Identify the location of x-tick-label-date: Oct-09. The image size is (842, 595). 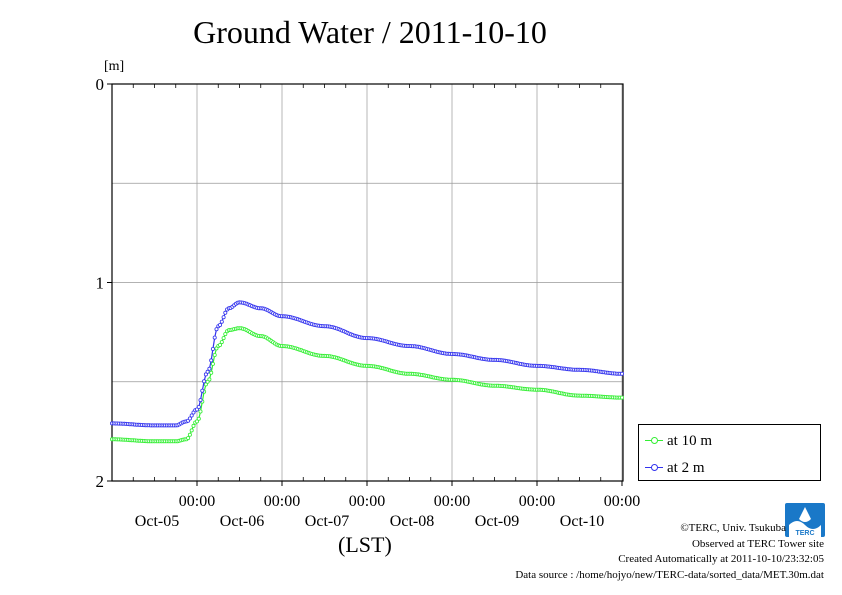
(497, 521).